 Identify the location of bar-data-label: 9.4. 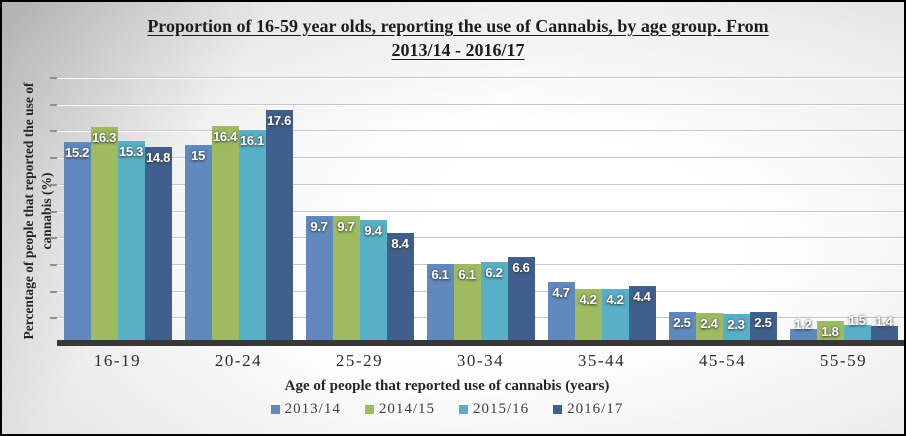
(373, 230).